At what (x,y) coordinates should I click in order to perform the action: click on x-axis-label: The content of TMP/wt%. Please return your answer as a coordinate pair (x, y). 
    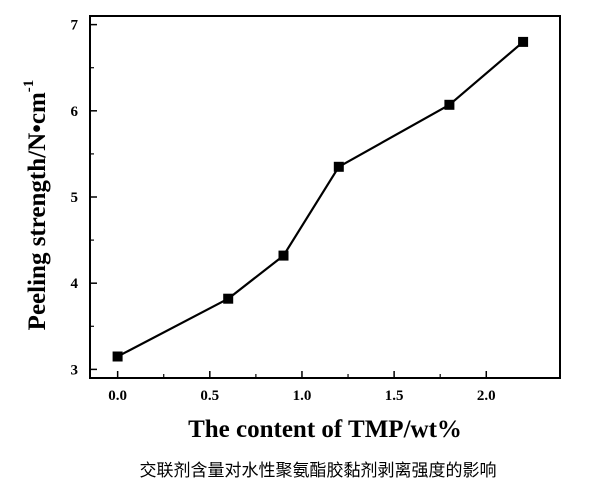
    Looking at the image, I should click on (325, 429).